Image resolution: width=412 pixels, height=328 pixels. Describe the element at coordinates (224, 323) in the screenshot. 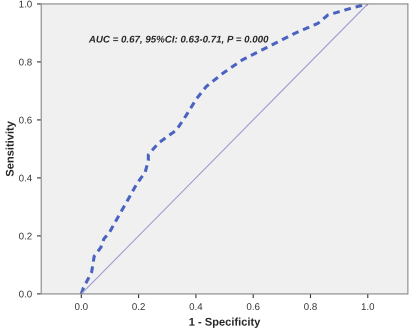

I see `x-axis-title: 1 - Specificity` at that location.